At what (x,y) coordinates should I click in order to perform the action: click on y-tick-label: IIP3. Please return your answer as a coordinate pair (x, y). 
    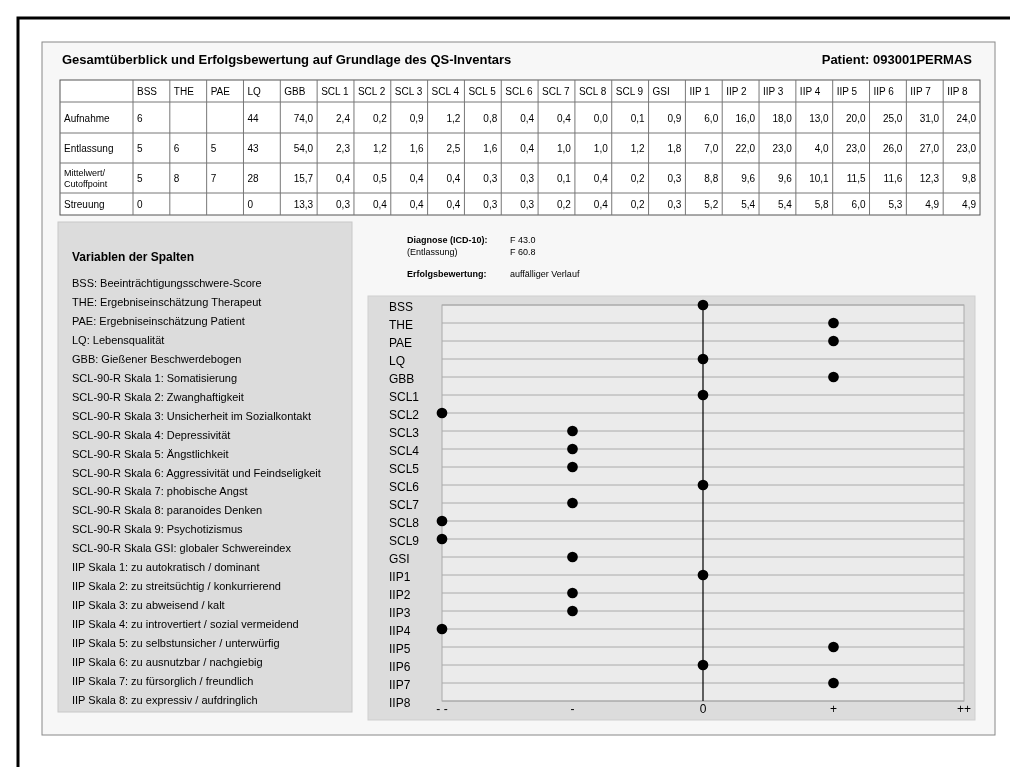
    Looking at the image, I should click on (400, 613).